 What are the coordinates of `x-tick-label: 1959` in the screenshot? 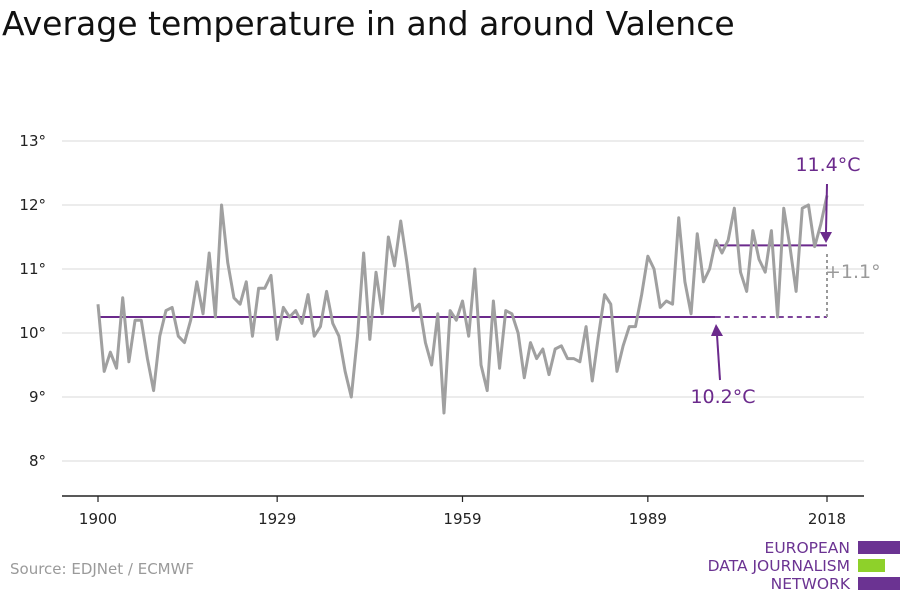 It's located at (462, 519).